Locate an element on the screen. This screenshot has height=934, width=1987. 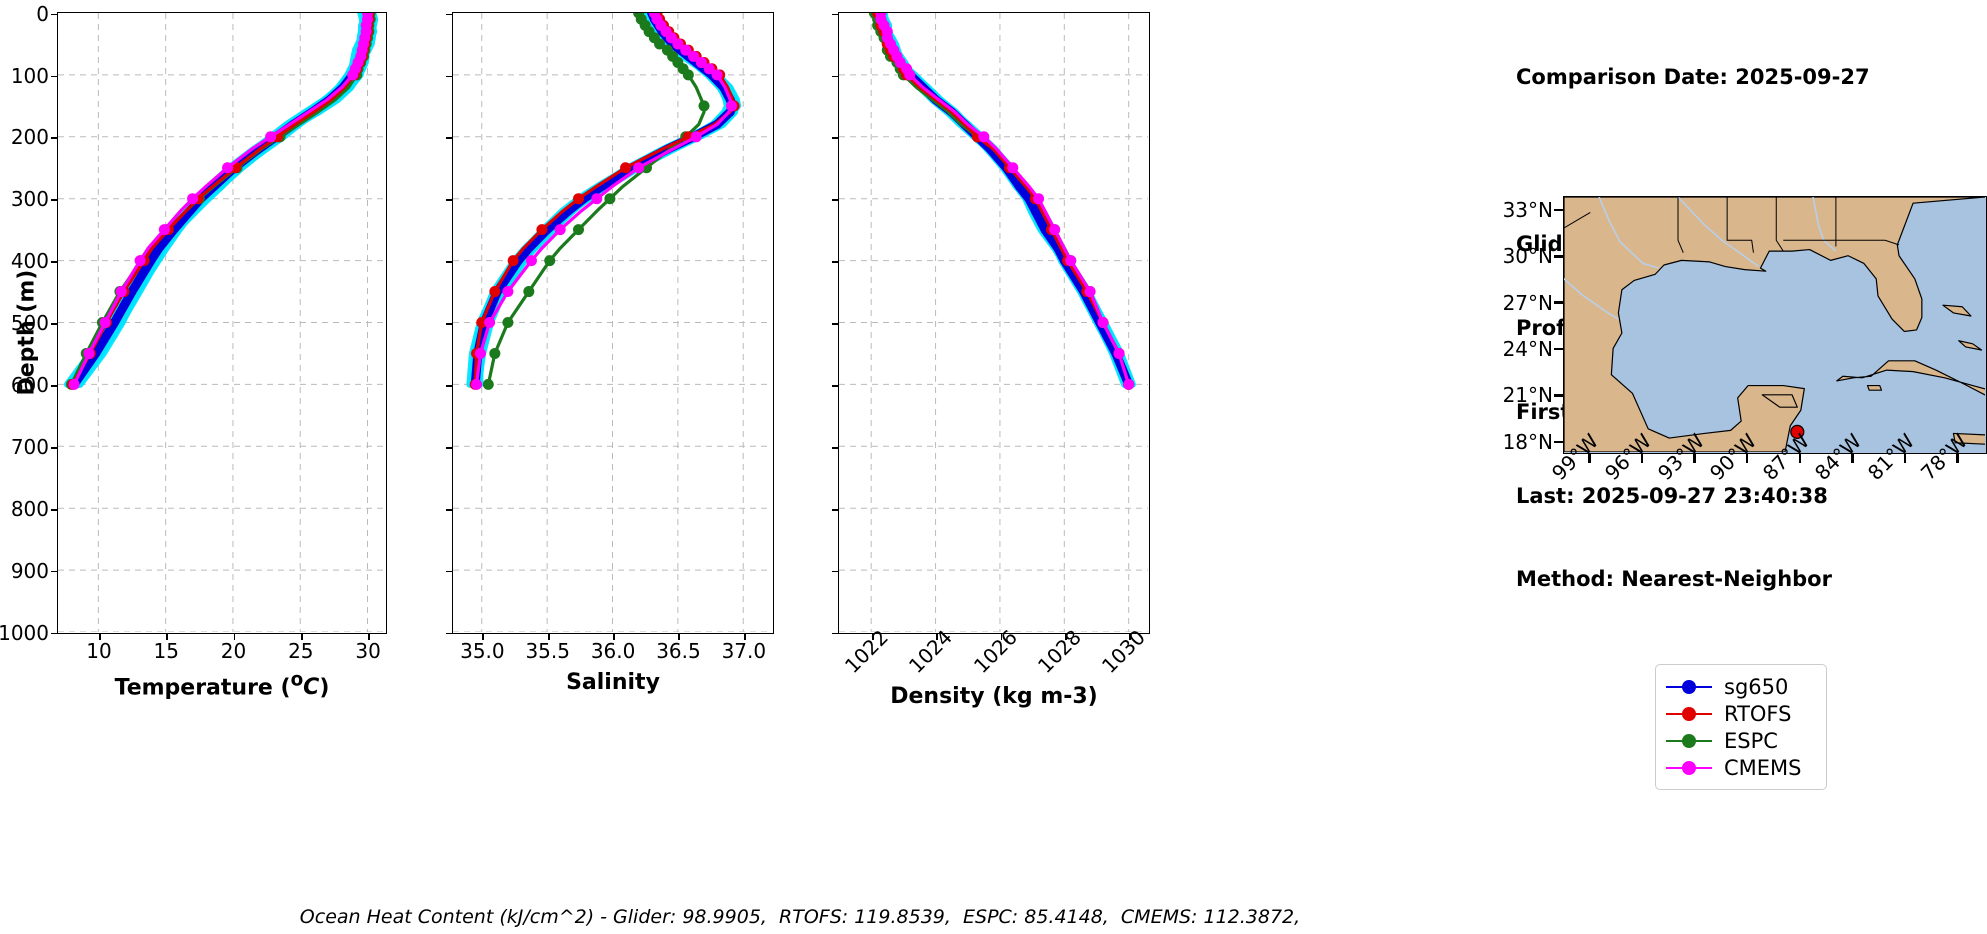
legend-item-sg650: sg650 is located at coordinates (1738, 686).